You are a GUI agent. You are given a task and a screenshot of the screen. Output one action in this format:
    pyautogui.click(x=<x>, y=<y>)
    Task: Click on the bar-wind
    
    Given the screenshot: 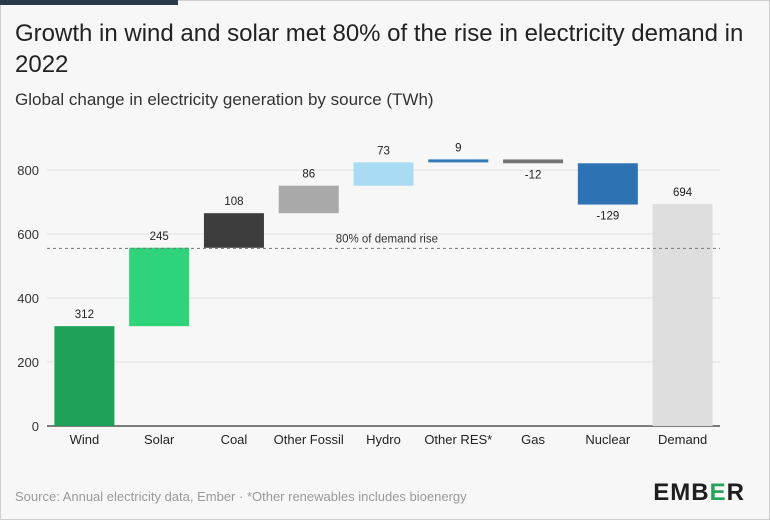 What is the action you would take?
    pyautogui.click(x=84, y=376)
    